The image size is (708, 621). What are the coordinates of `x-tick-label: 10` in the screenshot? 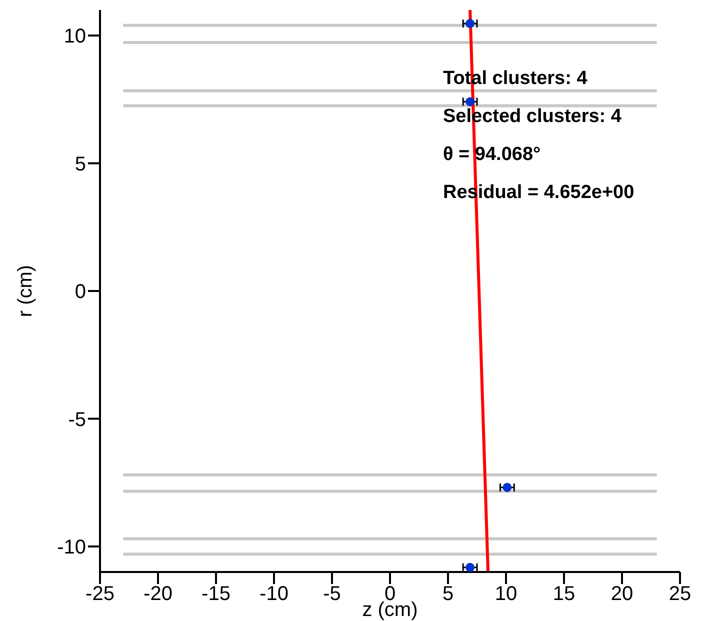 It's located at (506, 594).